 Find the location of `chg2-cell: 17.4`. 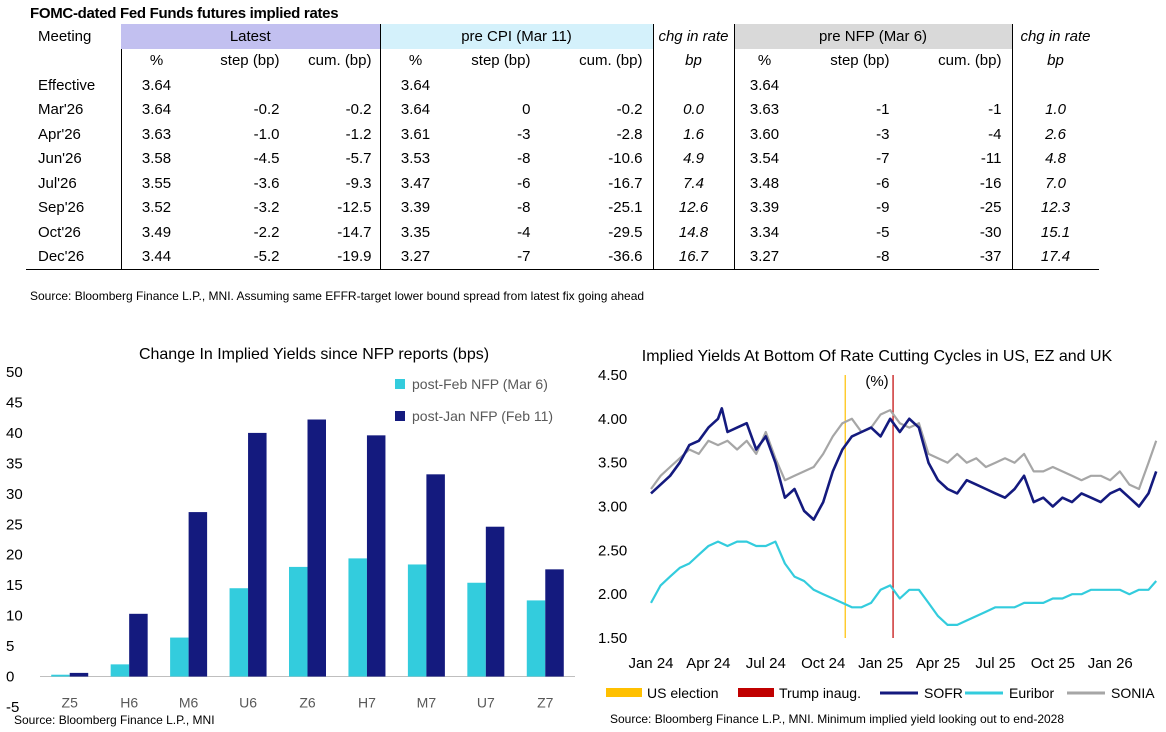

chg2-cell: 17.4 is located at coordinates (1055, 257).